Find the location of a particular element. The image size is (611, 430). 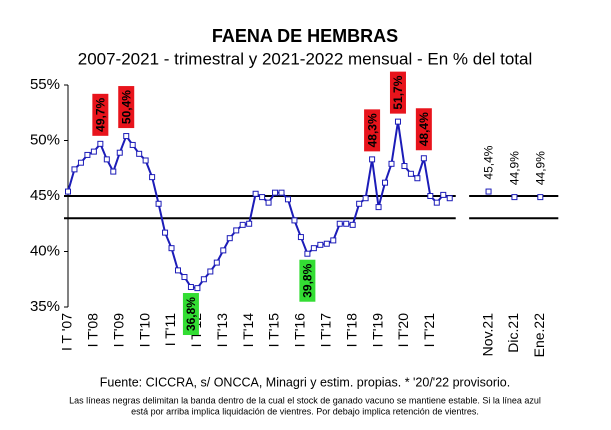

x-tick-label: Nov.21 is located at coordinates (487, 335).